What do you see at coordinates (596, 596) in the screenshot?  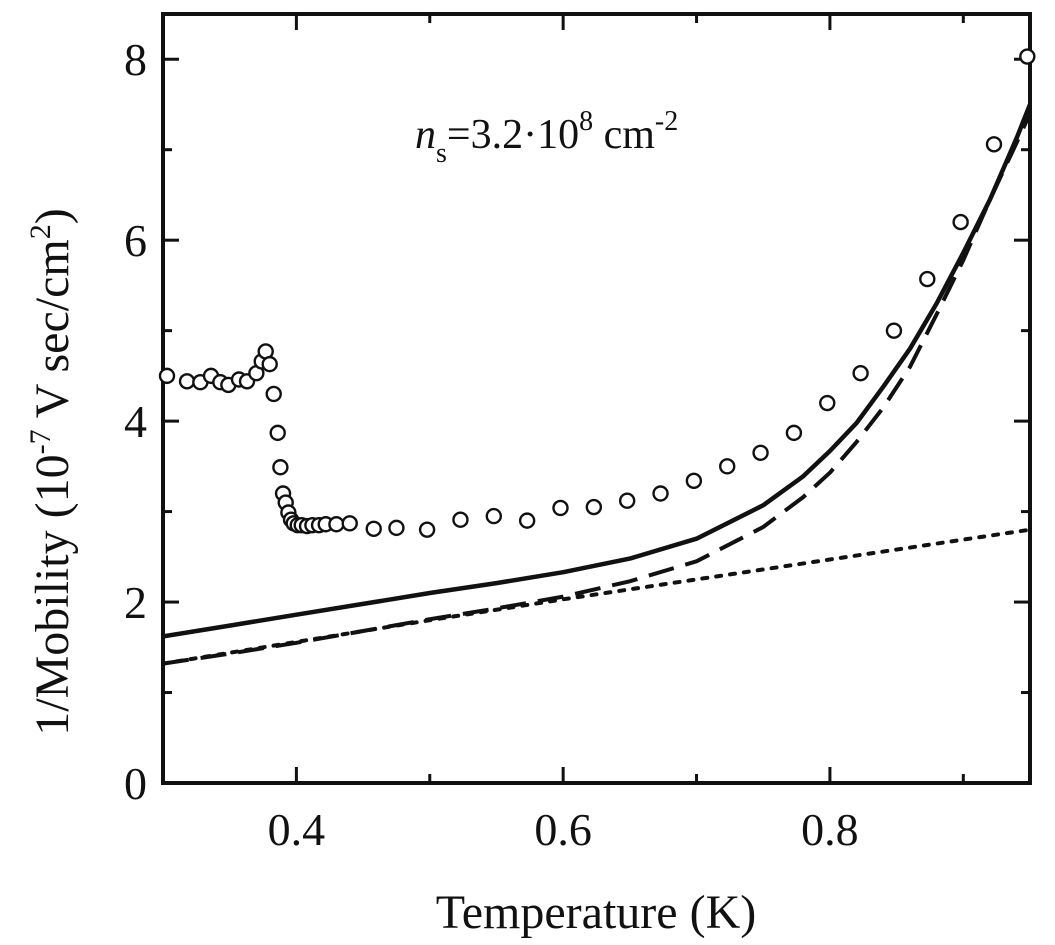 I see `series-dotted-line` at bounding box center [596, 596].